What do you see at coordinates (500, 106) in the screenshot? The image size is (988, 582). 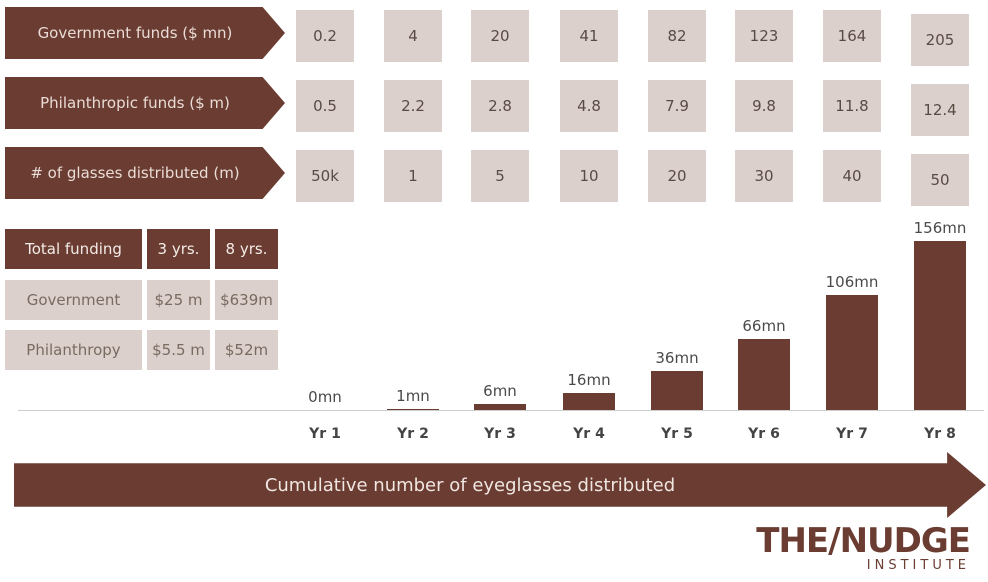 I see `value-cell: 2.8` at bounding box center [500, 106].